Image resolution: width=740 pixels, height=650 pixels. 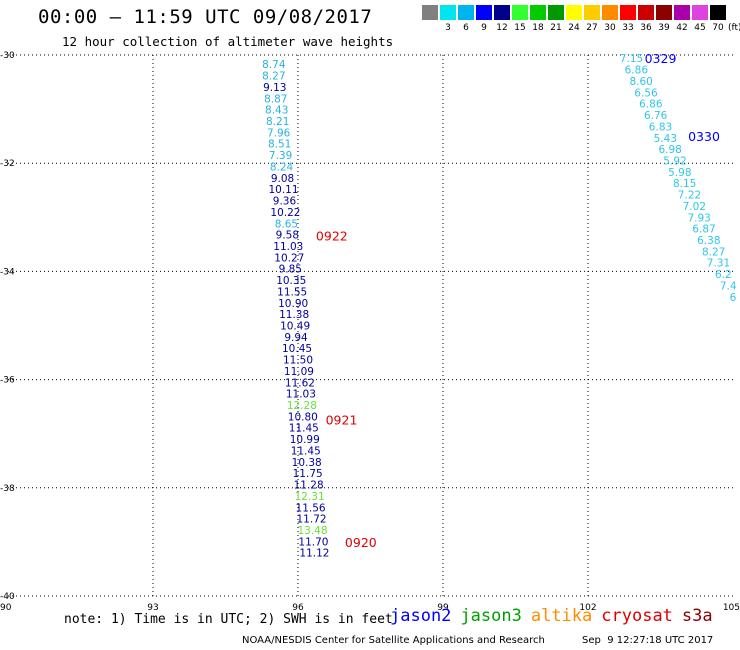 What do you see at coordinates (734, 28) in the screenshot?
I see `colorbar-unit: (ft)` at bounding box center [734, 28].